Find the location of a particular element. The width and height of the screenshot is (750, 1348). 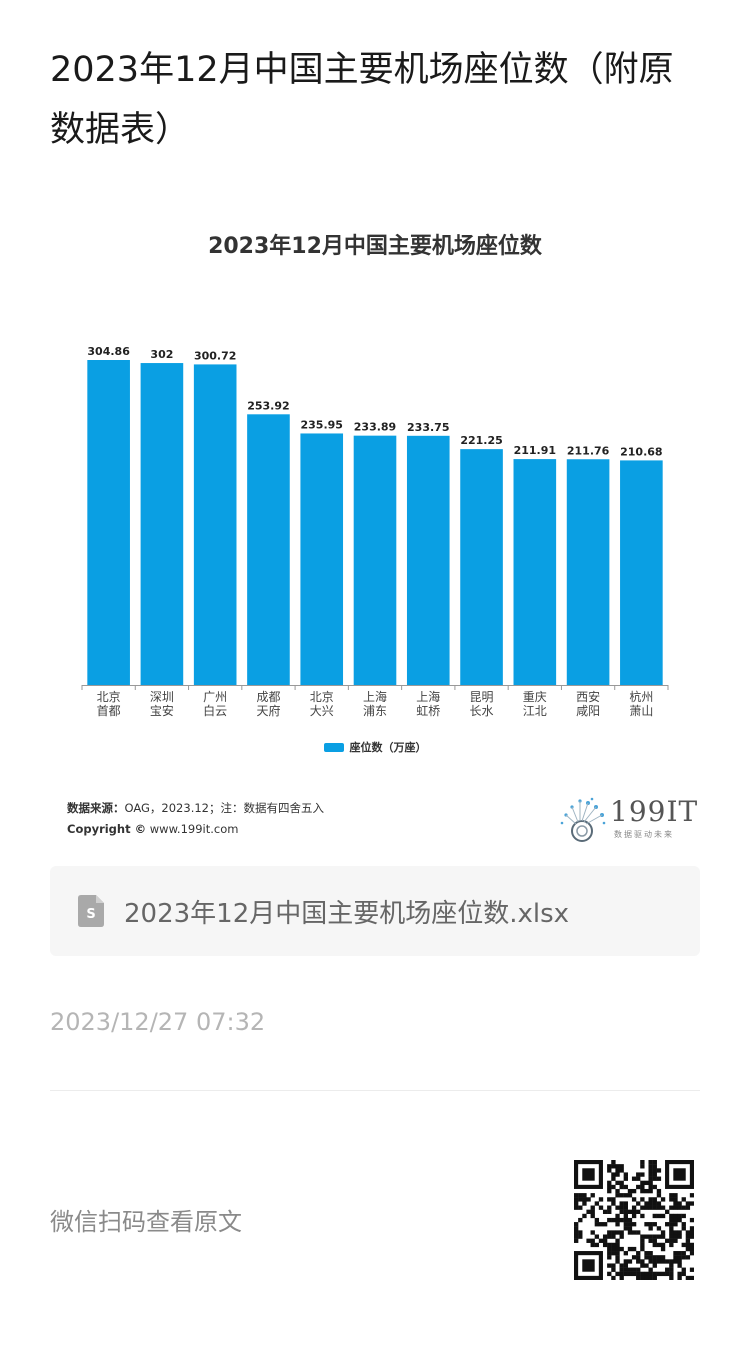

chart-title: 2023年12月中国主要机场座位数 is located at coordinates (375, 246).